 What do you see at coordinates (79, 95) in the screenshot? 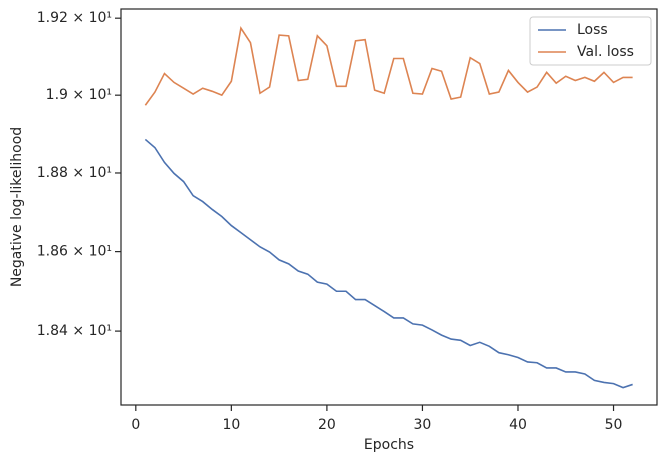
I see `y-tick-label: 1.9 × 10¹` at bounding box center [79, 95].